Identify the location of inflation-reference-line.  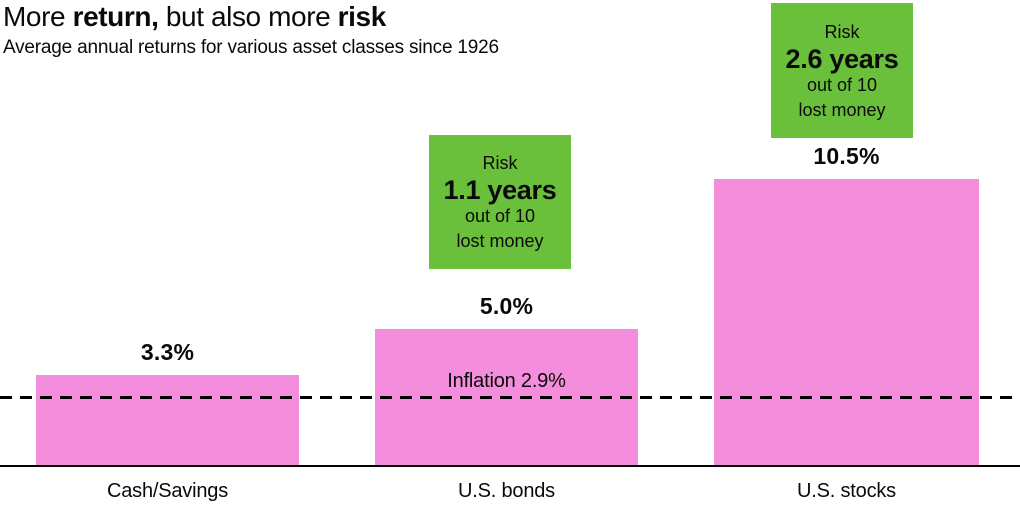
(510, 397).